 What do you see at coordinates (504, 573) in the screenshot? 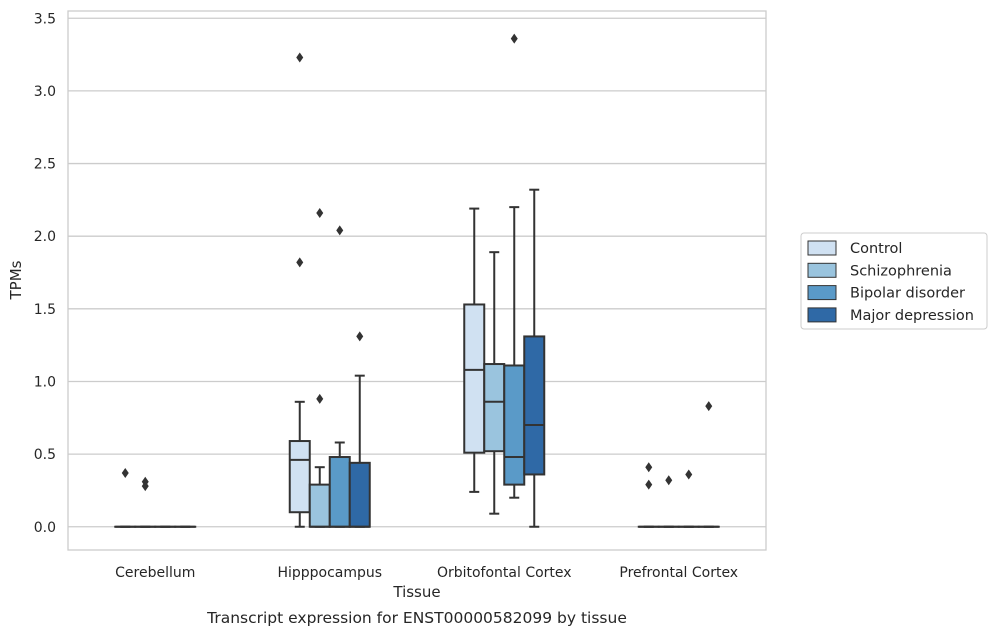
I see `x-tick-label: Orbitofontal Cortex` at bounding box center [504, 573].